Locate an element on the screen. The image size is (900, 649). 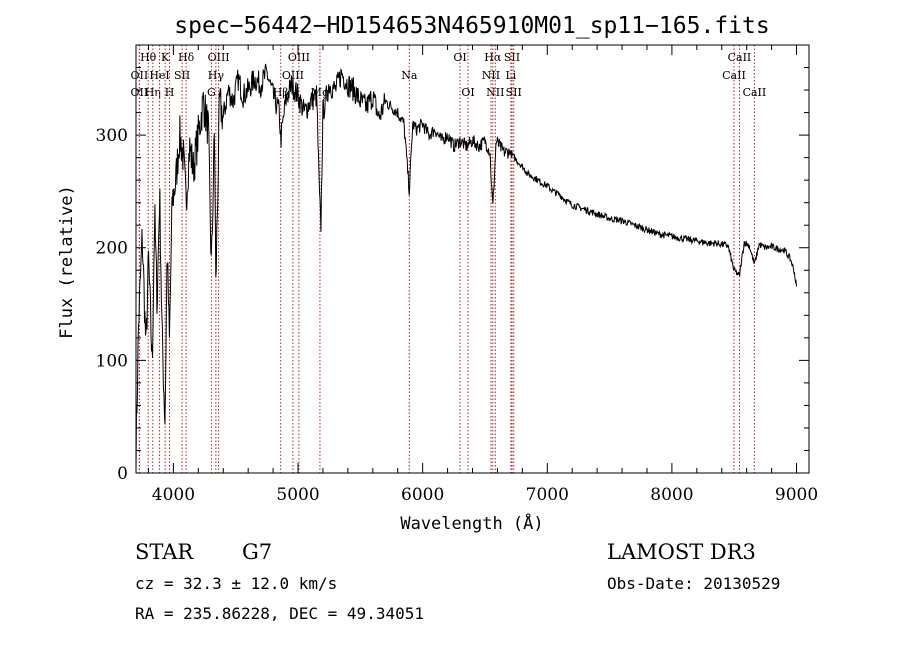
marker-label-22: Li is located at coordinates (510, 75).